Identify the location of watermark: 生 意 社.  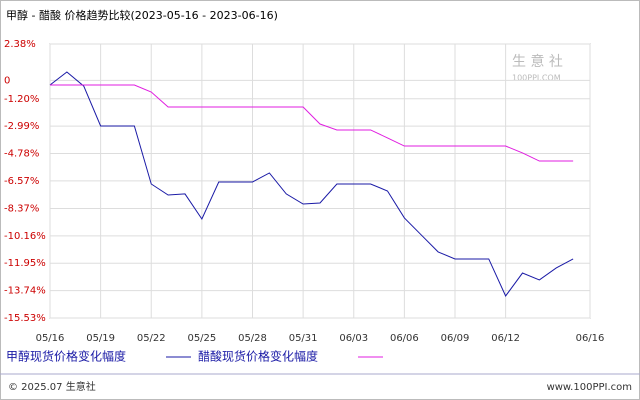
(537, 61).